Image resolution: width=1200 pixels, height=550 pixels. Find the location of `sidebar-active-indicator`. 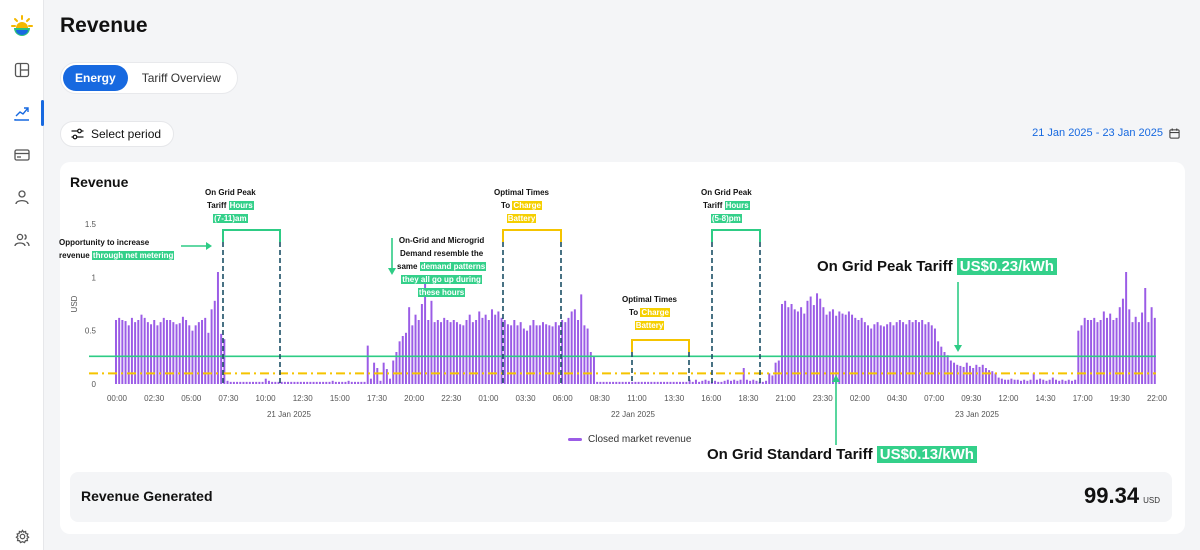

sidebar-active-indicator is located at coordinates (42, 113).